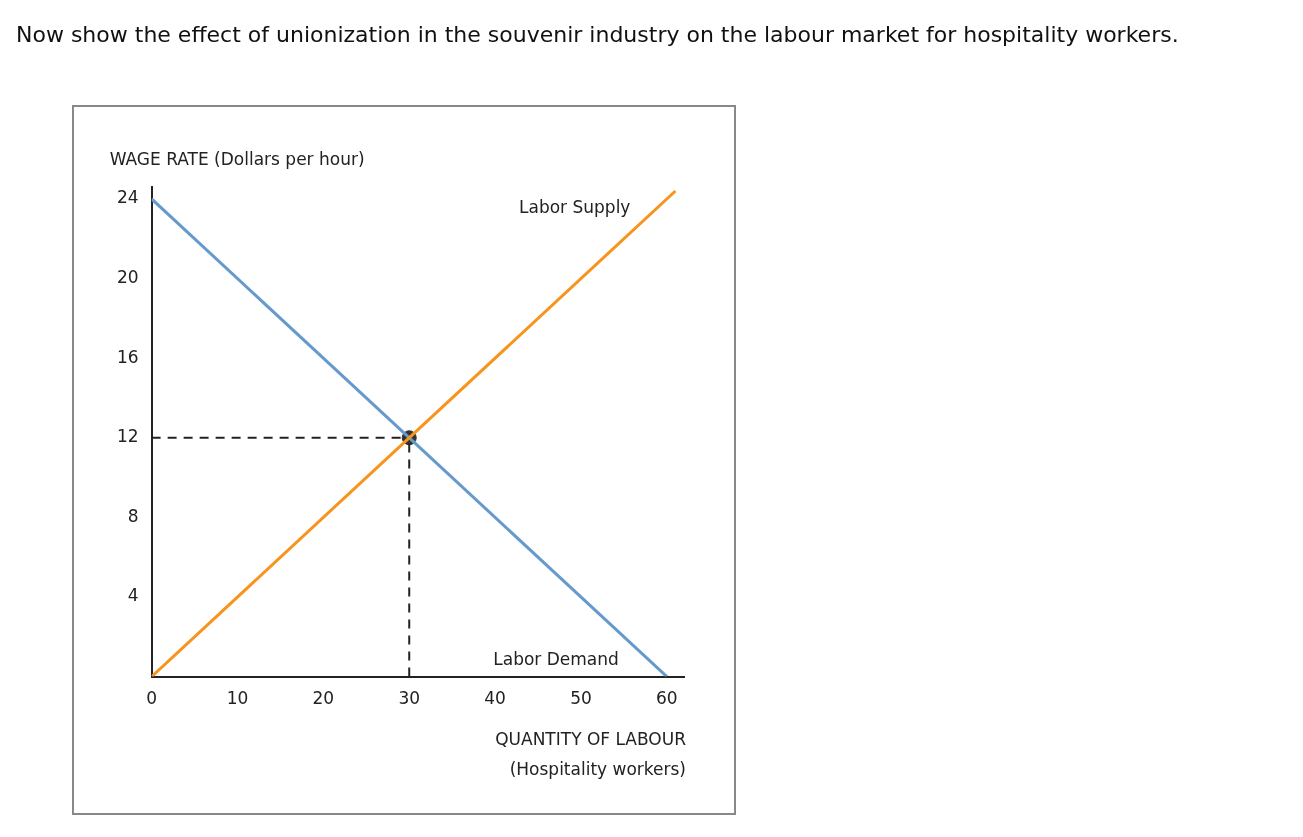 This screenshot has height=837, width=1303. I want to click on y-tick-label: 4, so click(133, 595).